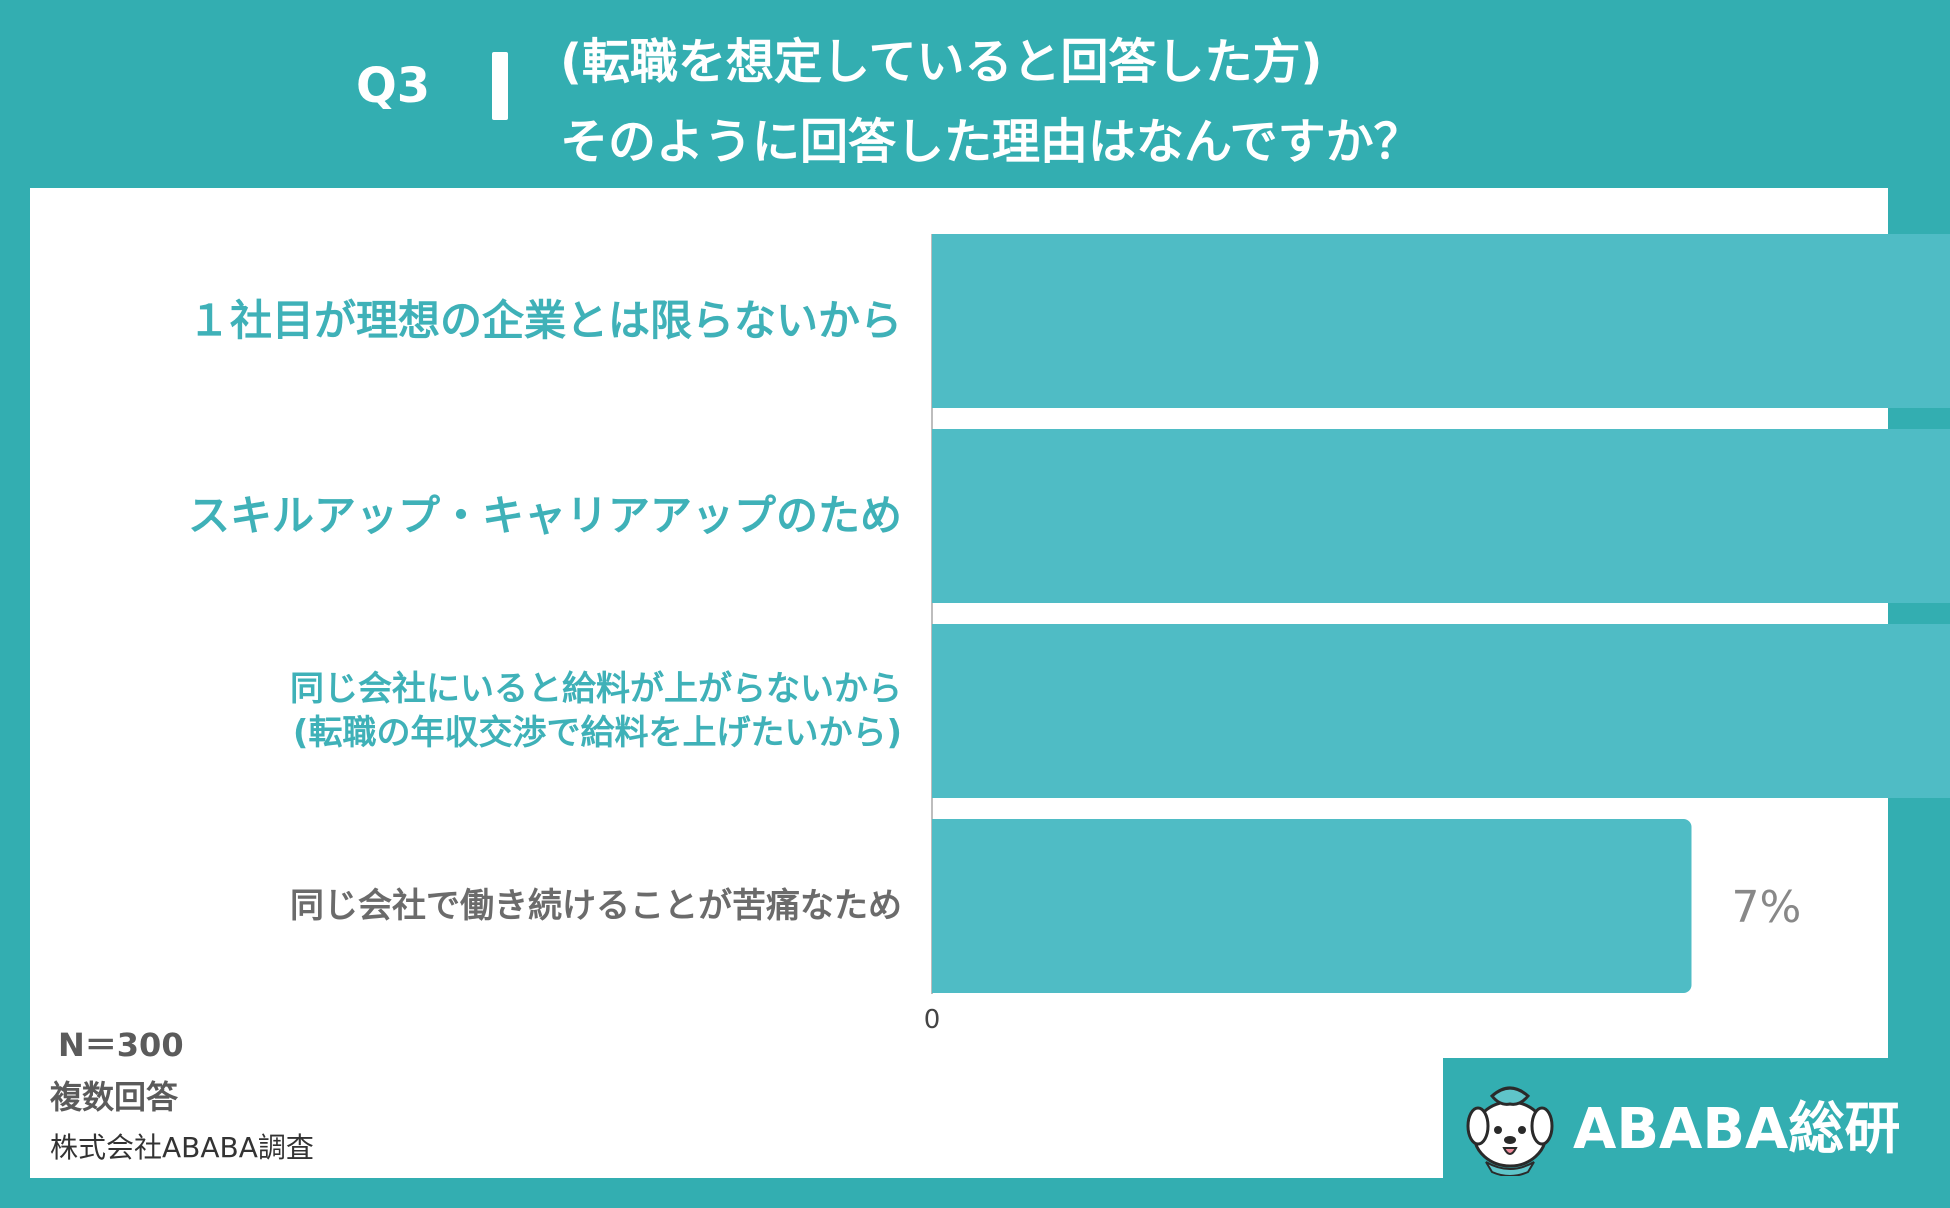 Image resolution: width=1950 pixels, height=1208 pixels. What do you see at coordinates (182, 1147) in the screenshot?
I see `survey-source: 株式会社ABABA調査` at bounding box center [182, 1147].